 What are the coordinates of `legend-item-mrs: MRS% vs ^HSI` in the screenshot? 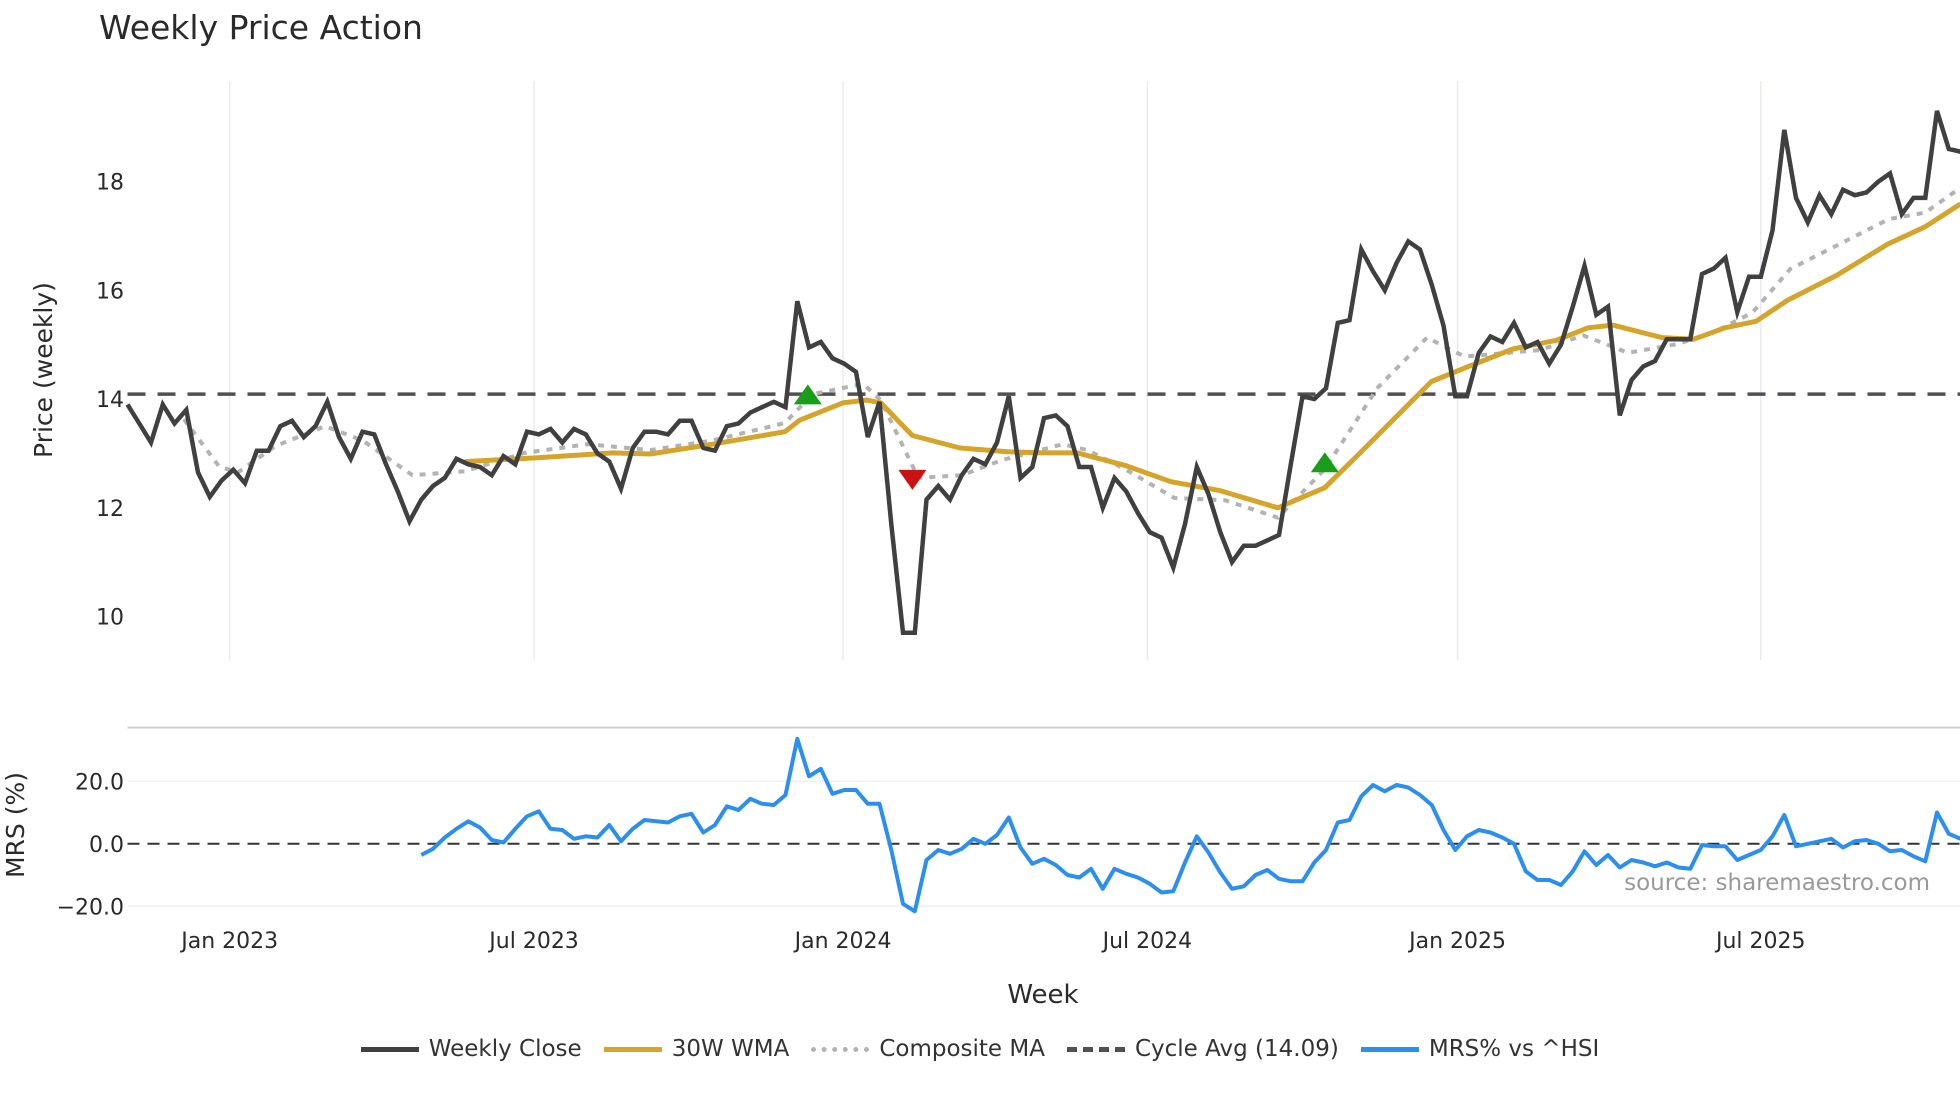 It's located at (1480, 1049).